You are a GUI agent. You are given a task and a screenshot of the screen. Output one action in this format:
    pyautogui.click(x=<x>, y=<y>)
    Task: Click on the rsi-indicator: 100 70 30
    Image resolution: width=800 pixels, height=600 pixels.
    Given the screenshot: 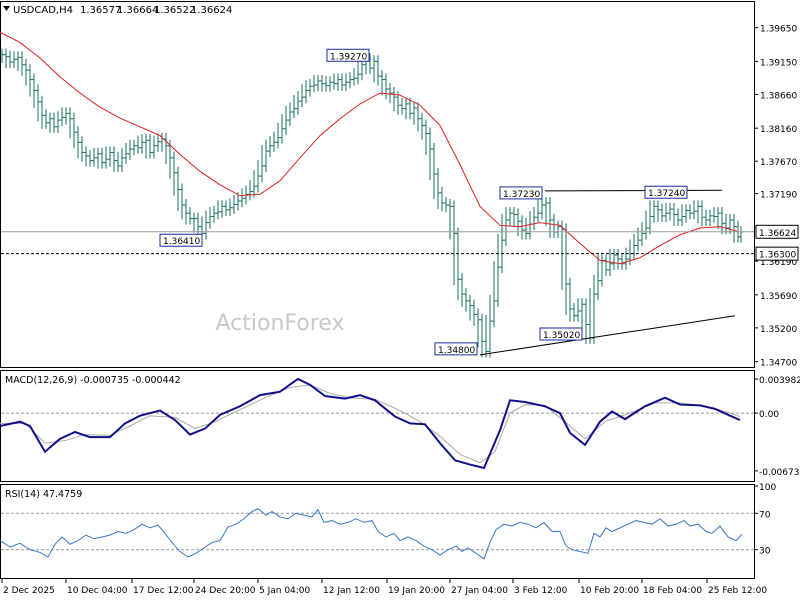 What is the action you would take?
    pyautogui.click(x=388, y=521)
    